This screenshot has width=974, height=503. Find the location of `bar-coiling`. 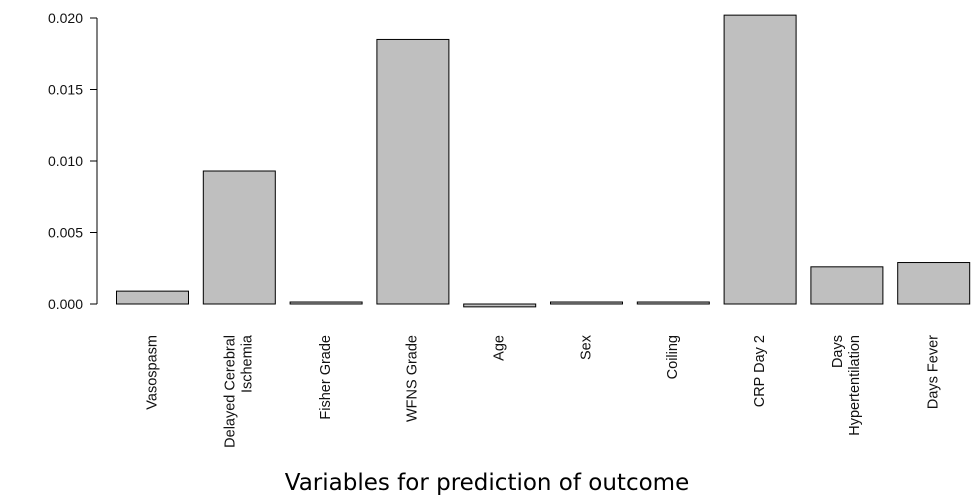

bar-coiling is located at coordinates (673, 303).